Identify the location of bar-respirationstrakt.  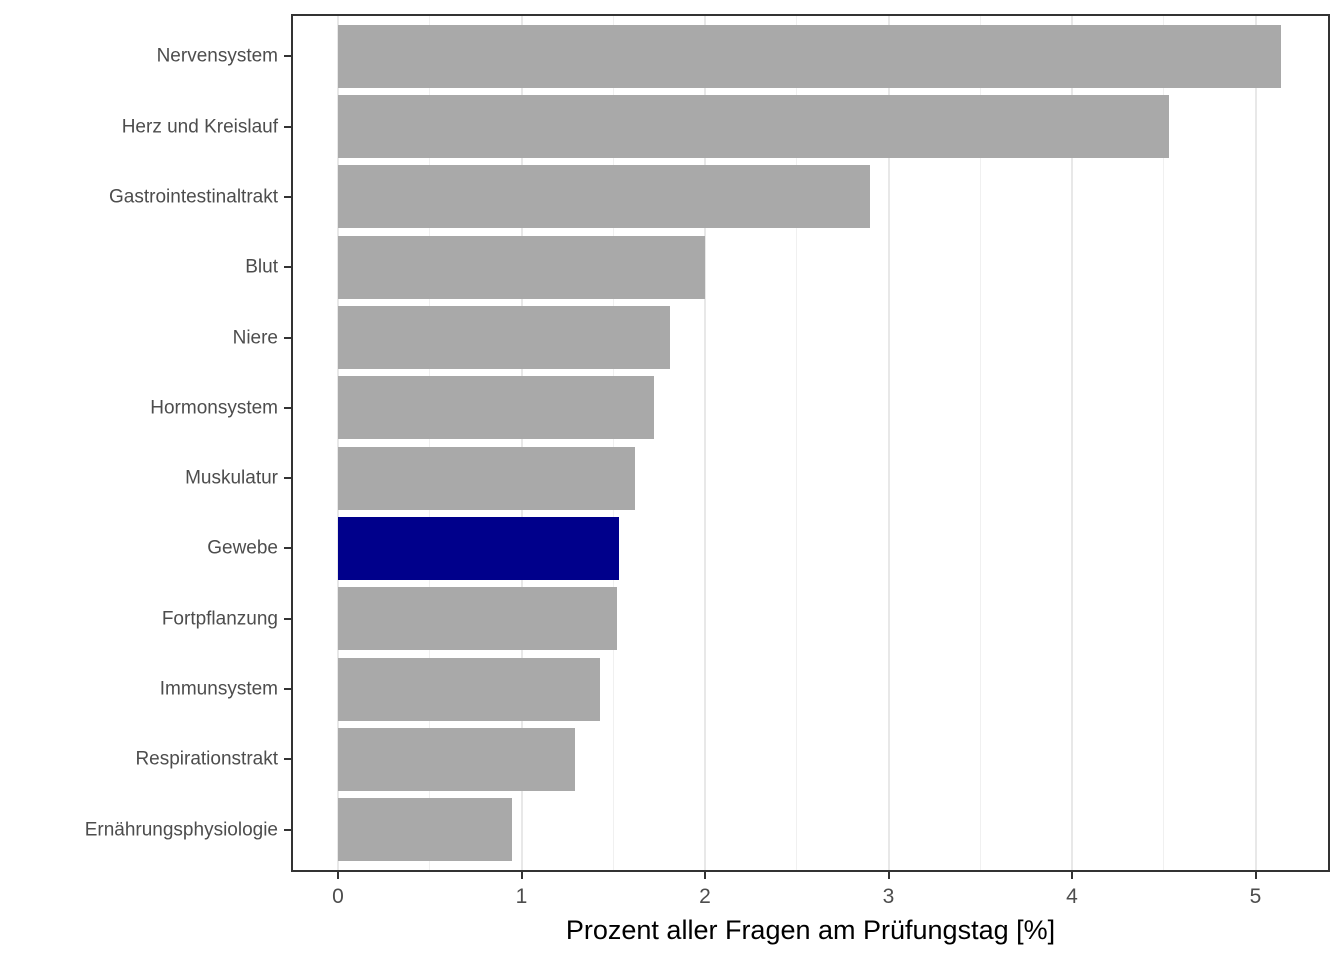
(456, 759).